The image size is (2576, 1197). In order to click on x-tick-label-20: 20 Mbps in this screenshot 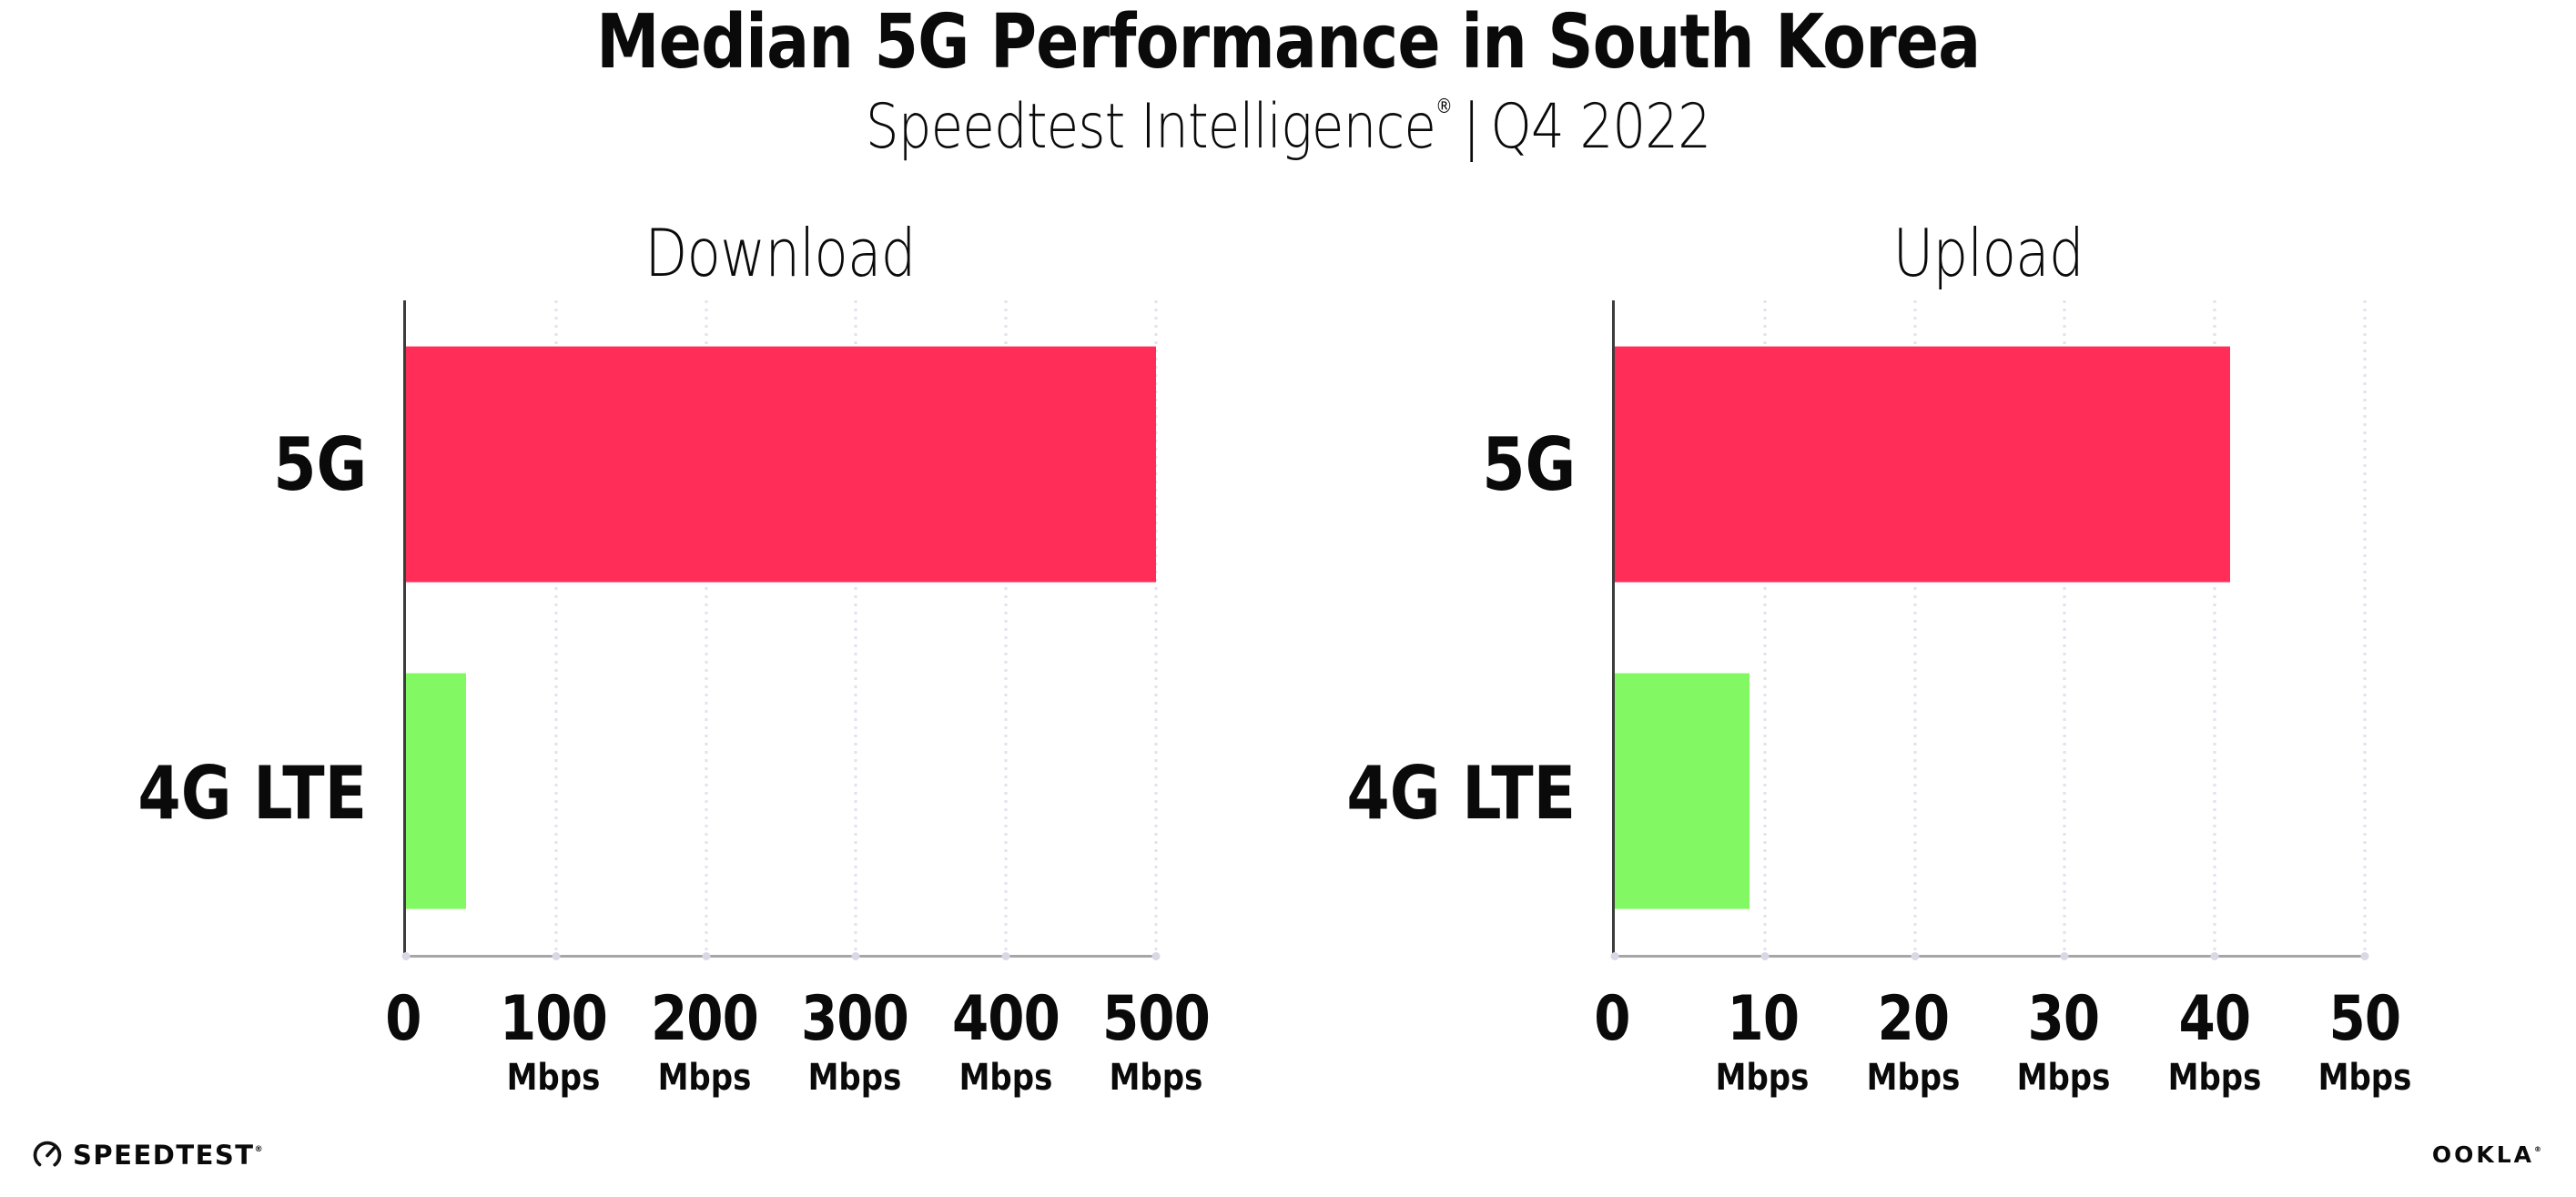, I will do `click(1913, 1041)`.